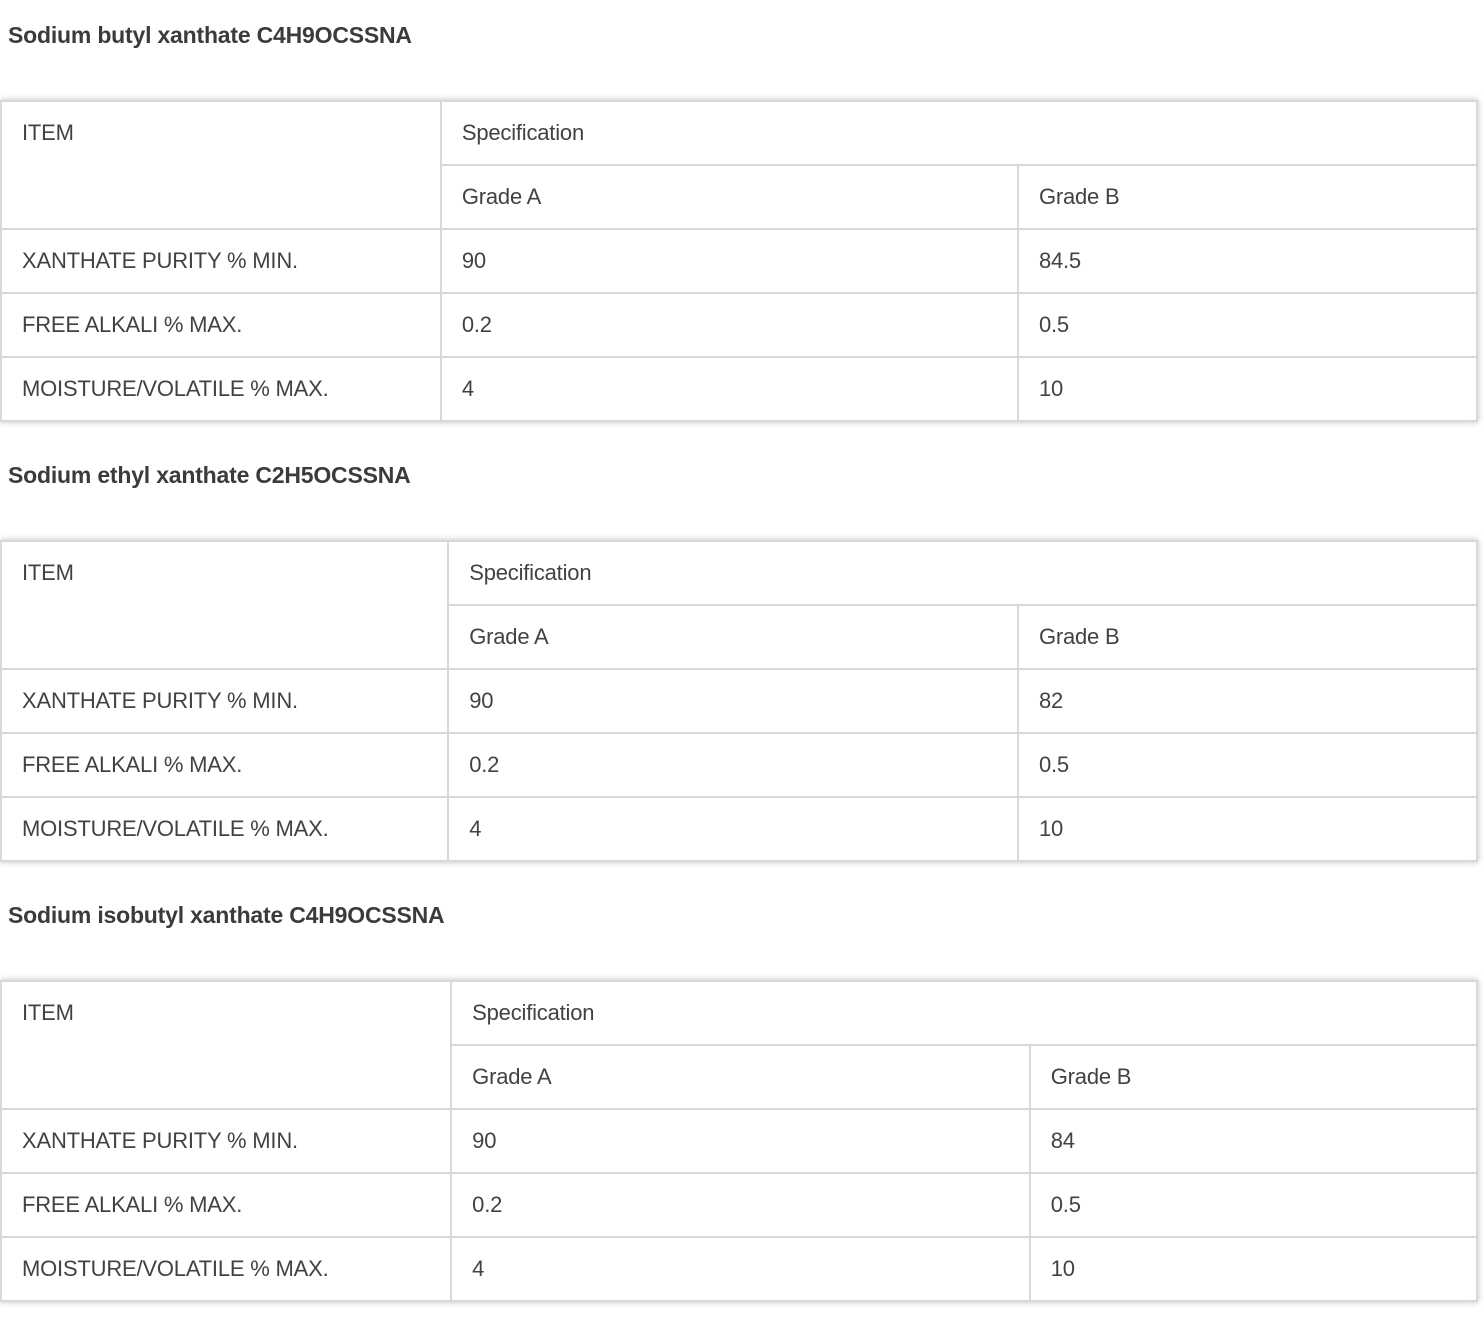 Image resolution: width=1483 pixels, height=1331 pixels. I want to click on table-row: XANTHATE PURITY % MIN. 90 84.5, so click(739, 261).